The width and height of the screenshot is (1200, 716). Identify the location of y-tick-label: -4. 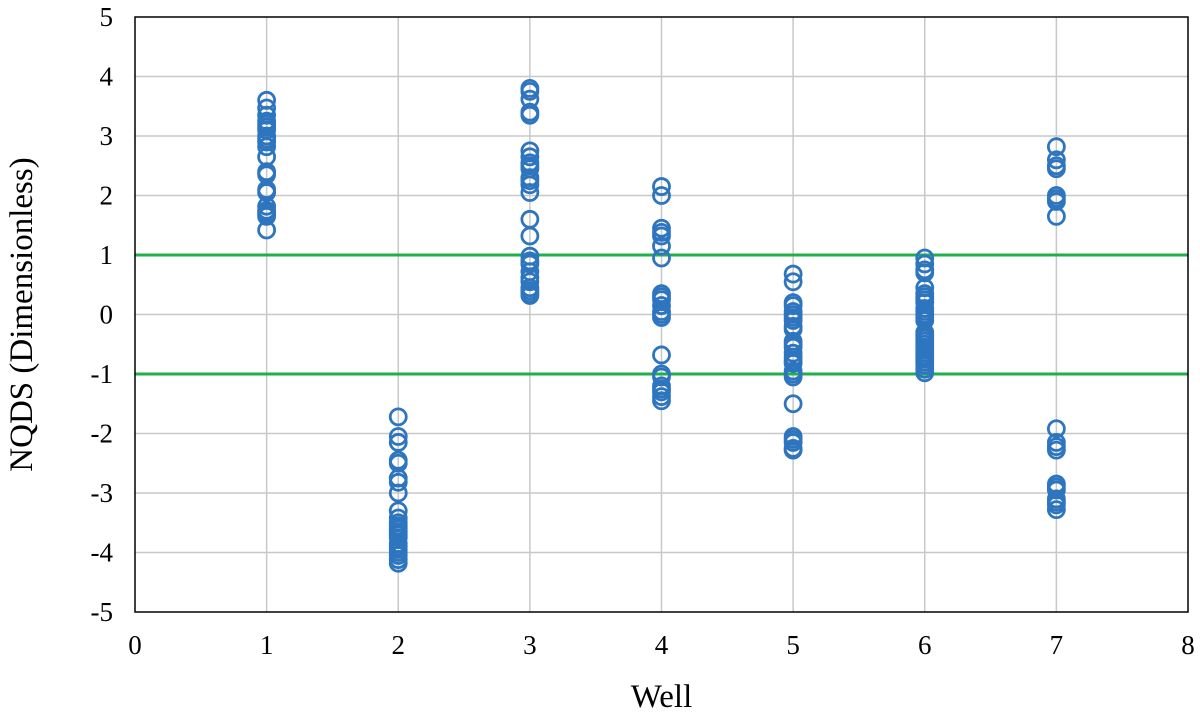
(102, 553).